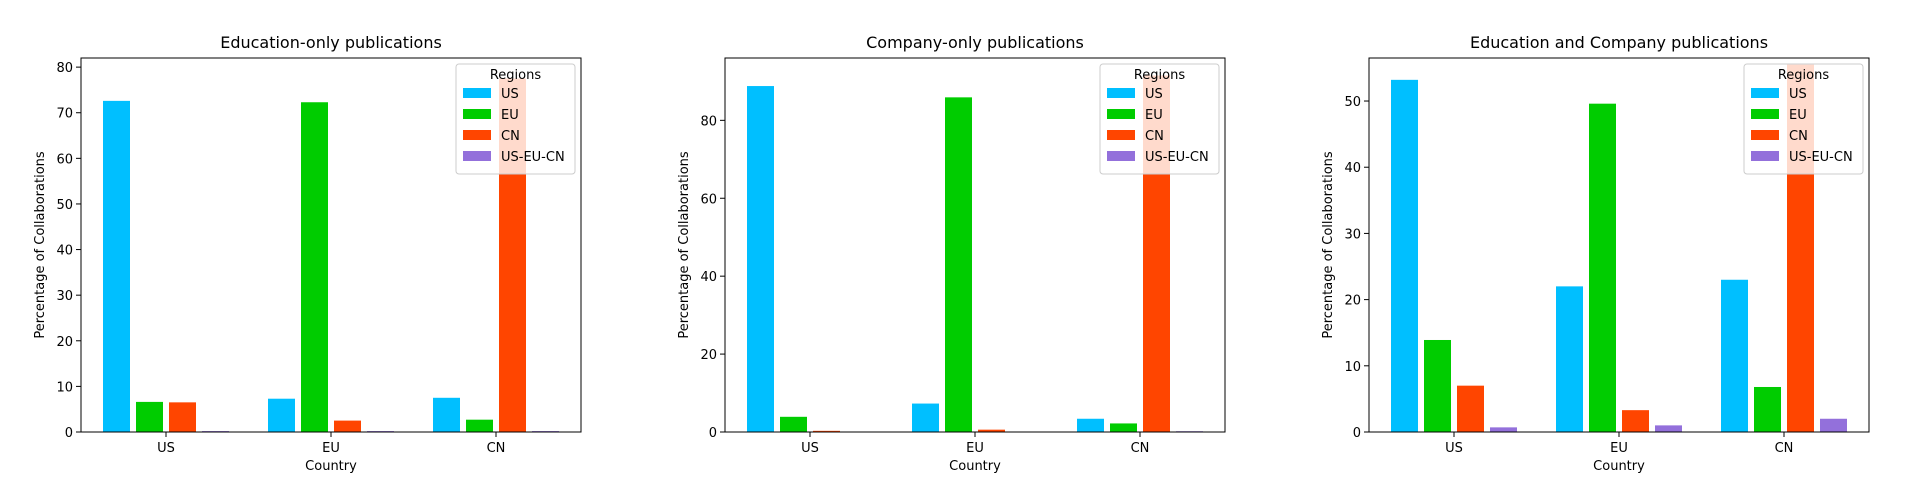 Image resolution: width=1920 pixels, height=480 pixels. I want to click on chart-title: Education and Company publications, so click(1619, 42).